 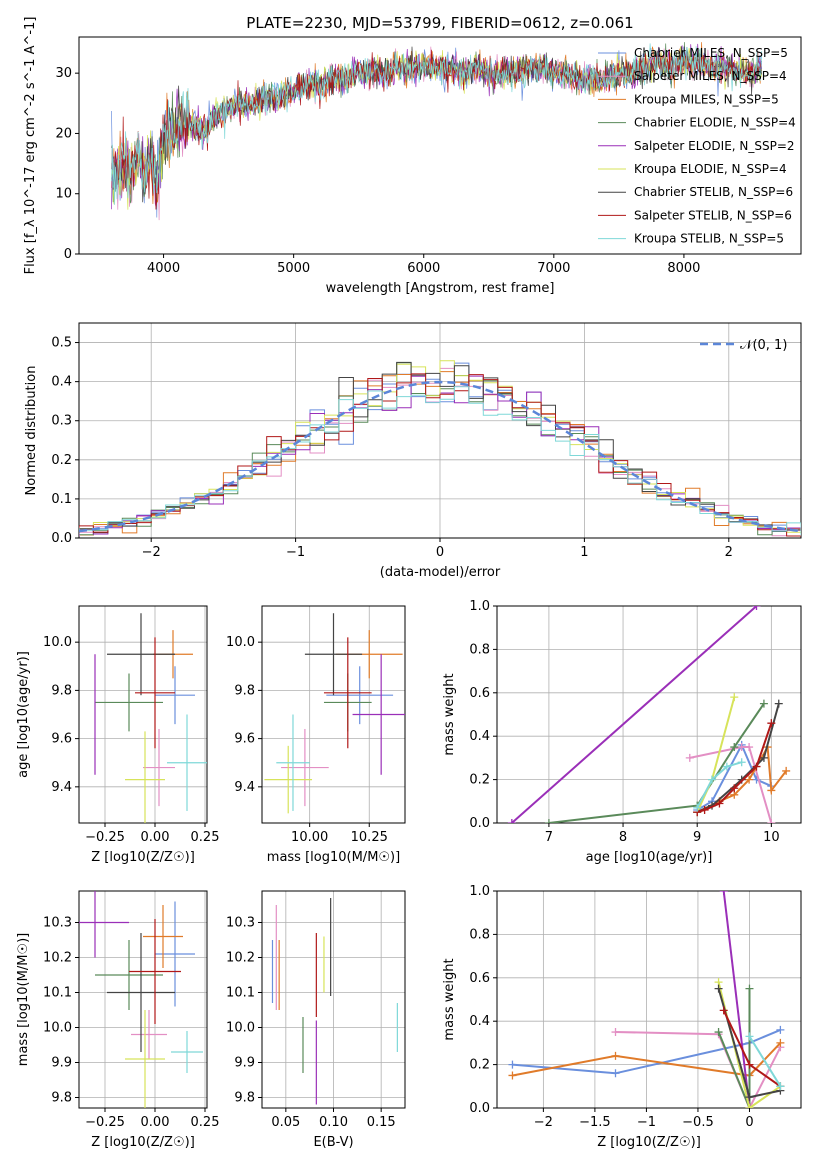 I want to click on x-tick-label: 10, so click(x=771, y=837).